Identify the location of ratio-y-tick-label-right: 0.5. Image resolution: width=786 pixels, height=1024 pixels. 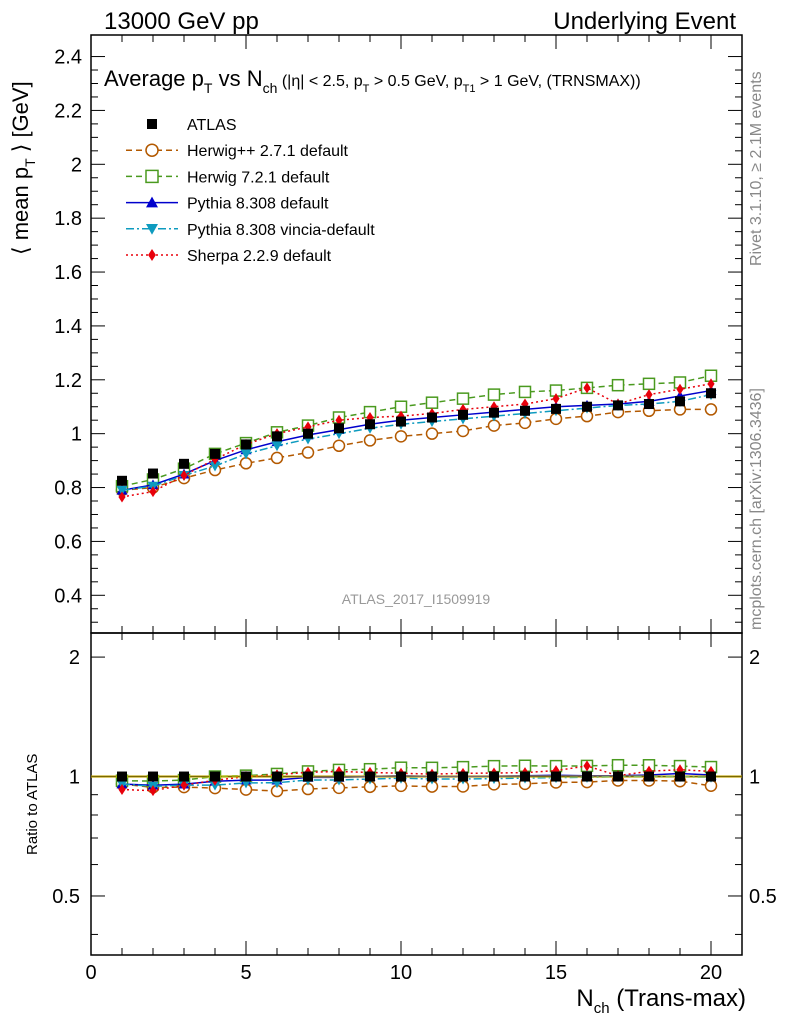
(763, 897).